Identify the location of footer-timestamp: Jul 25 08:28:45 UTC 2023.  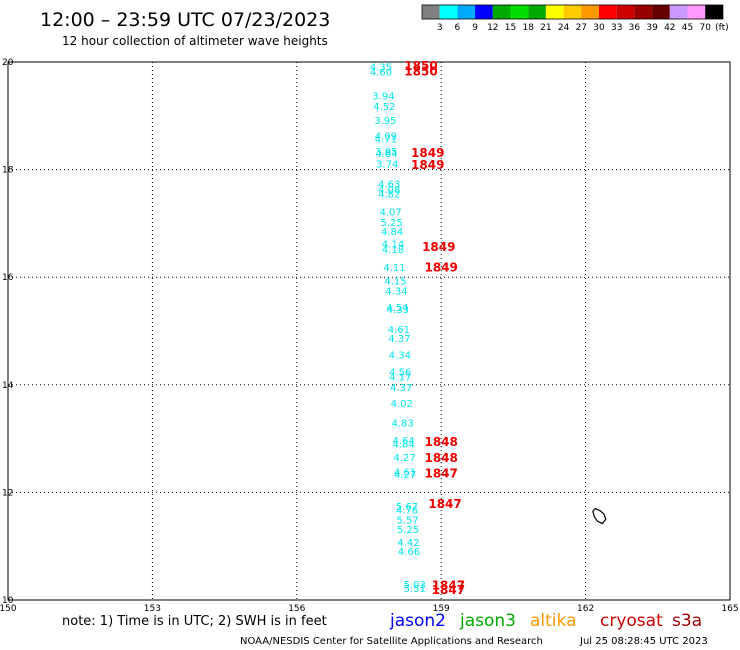
(643, 641).